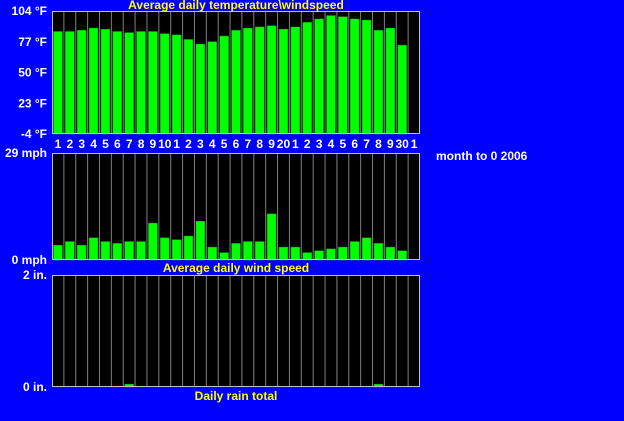  I want to click on wind-y-tick-label: 29 mph, so click(26, 153).